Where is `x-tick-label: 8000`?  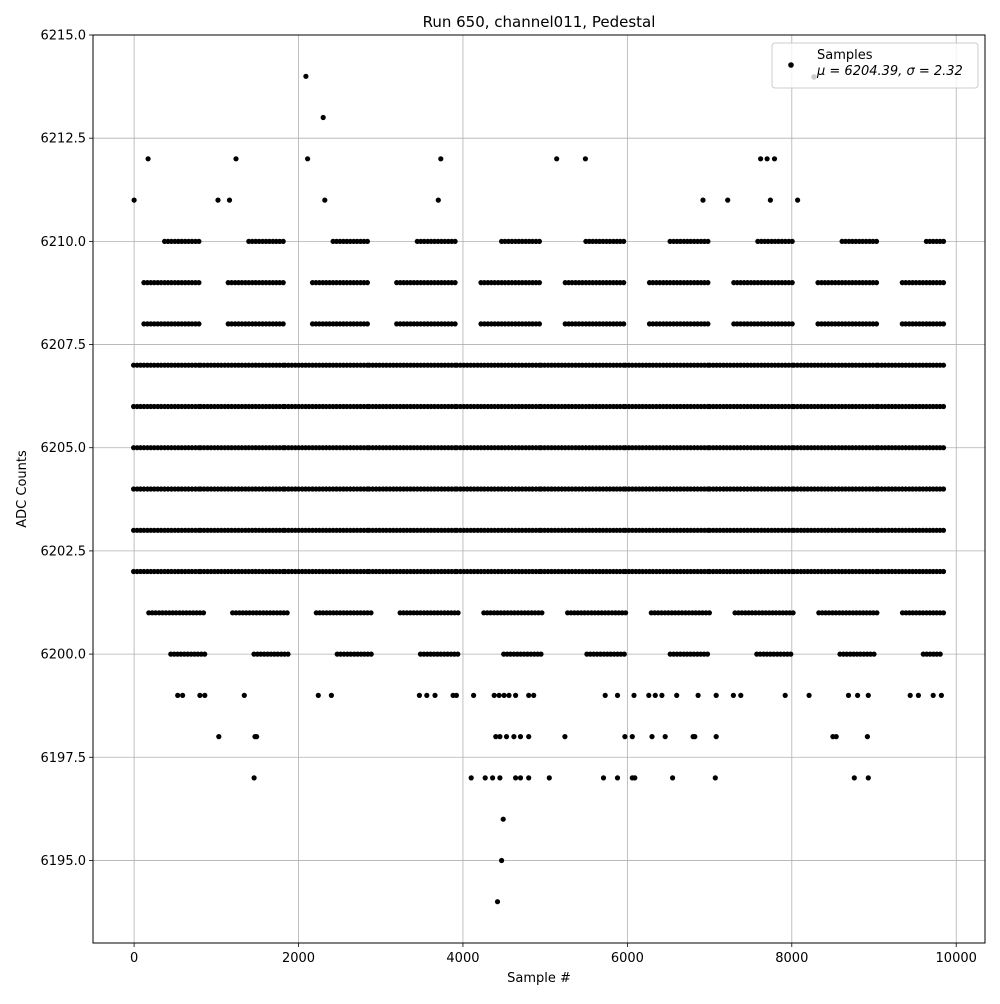
x-tick-label: 8000 is located at coordinates (791, 958).